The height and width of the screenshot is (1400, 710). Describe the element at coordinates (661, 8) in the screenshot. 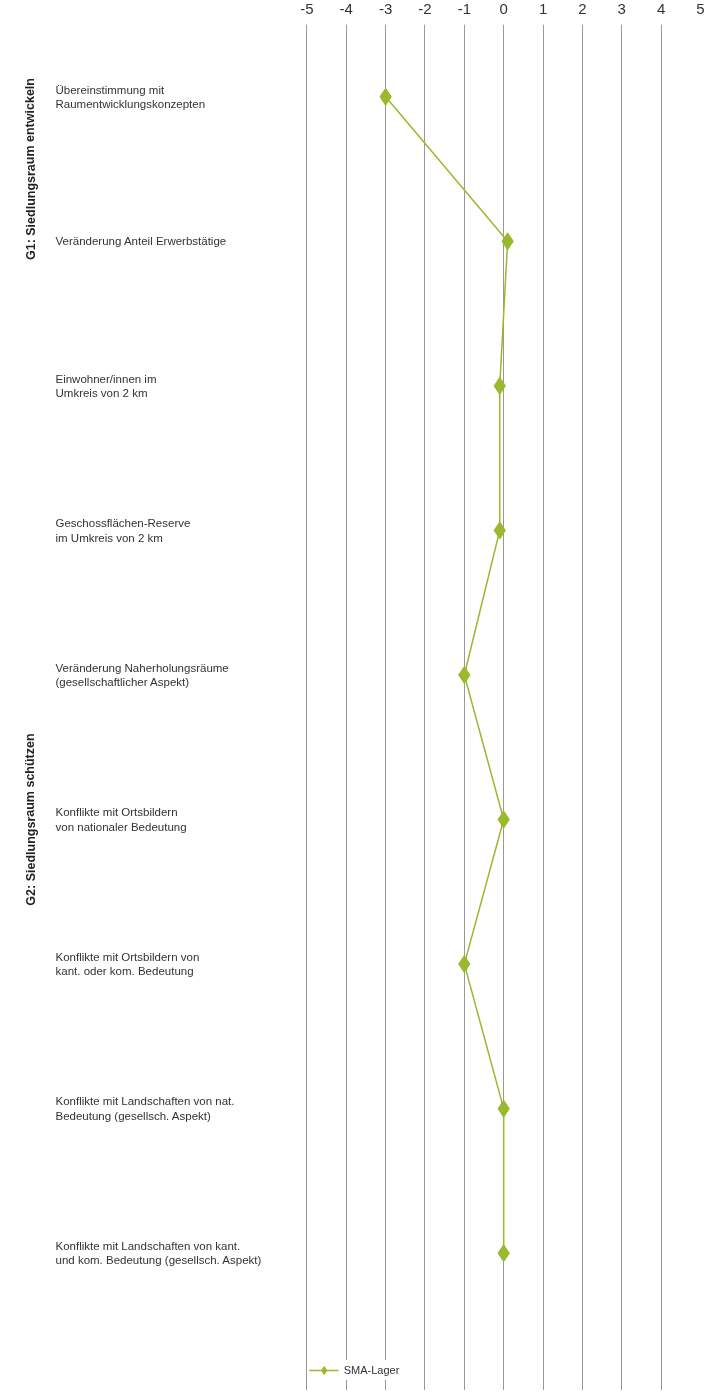

I see `x-tick-label: 4` at that location.